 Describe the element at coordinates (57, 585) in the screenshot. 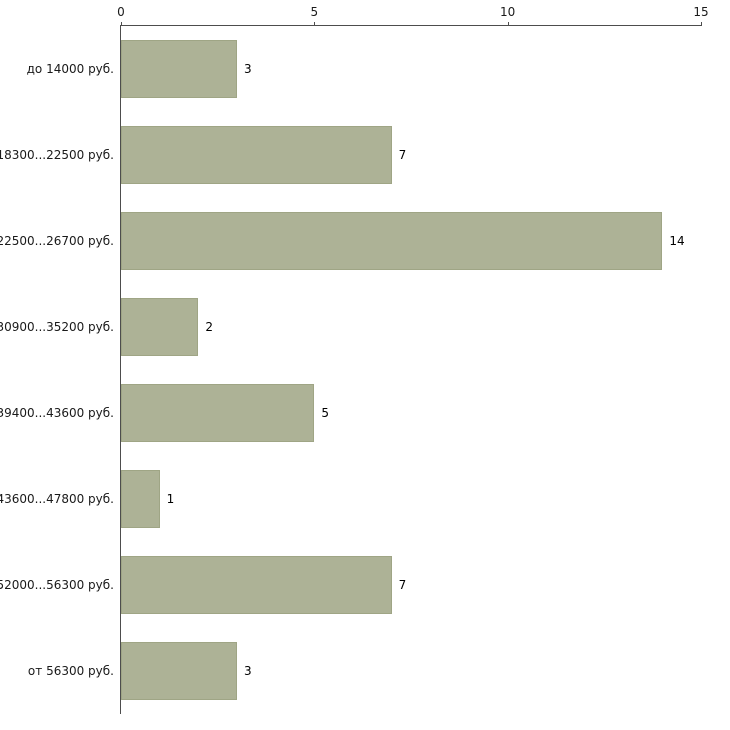

I see `category-label: 52000...56300 руб.` at that location.